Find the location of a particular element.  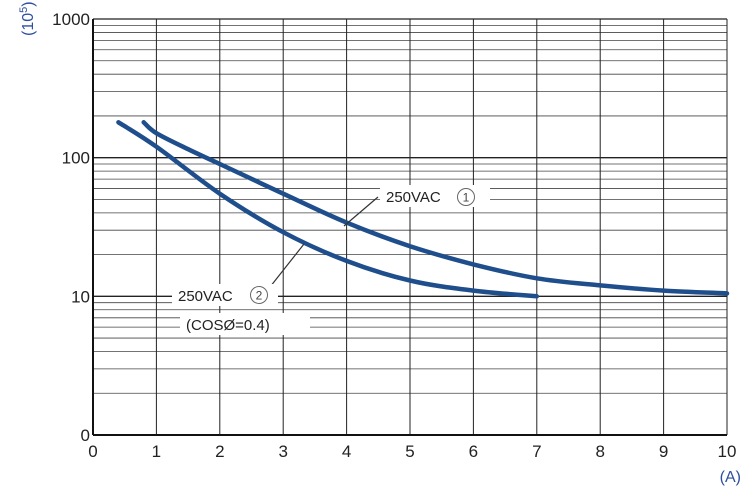

annotation-1-leader is located at coordinates (361, 211).